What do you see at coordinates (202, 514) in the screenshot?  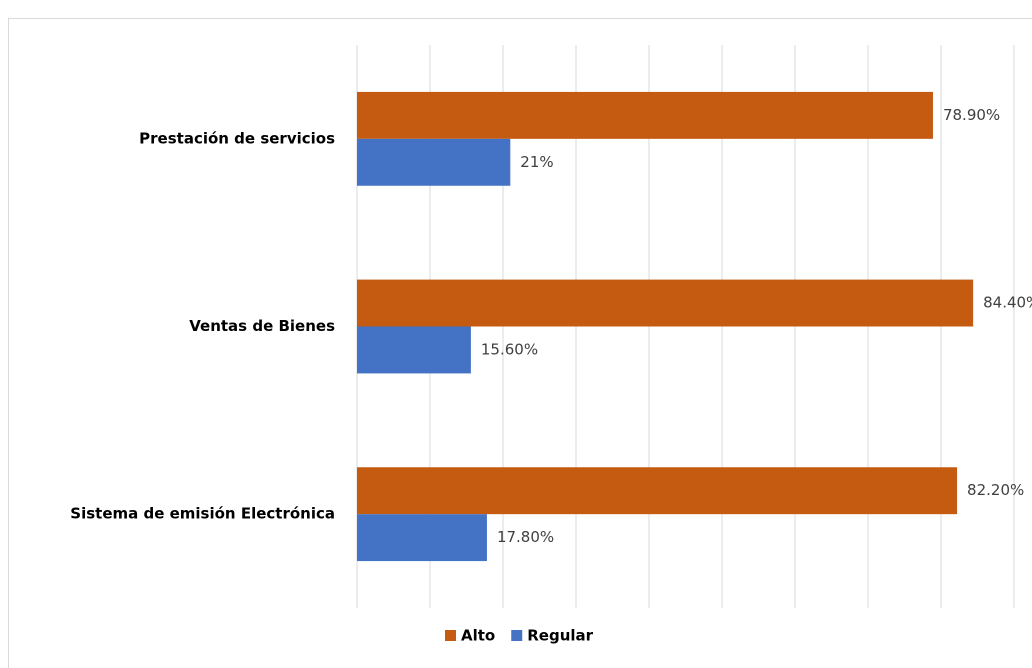 I see `category-label: Sistema de emisión Electrónica` at bounding box center [202, 514].